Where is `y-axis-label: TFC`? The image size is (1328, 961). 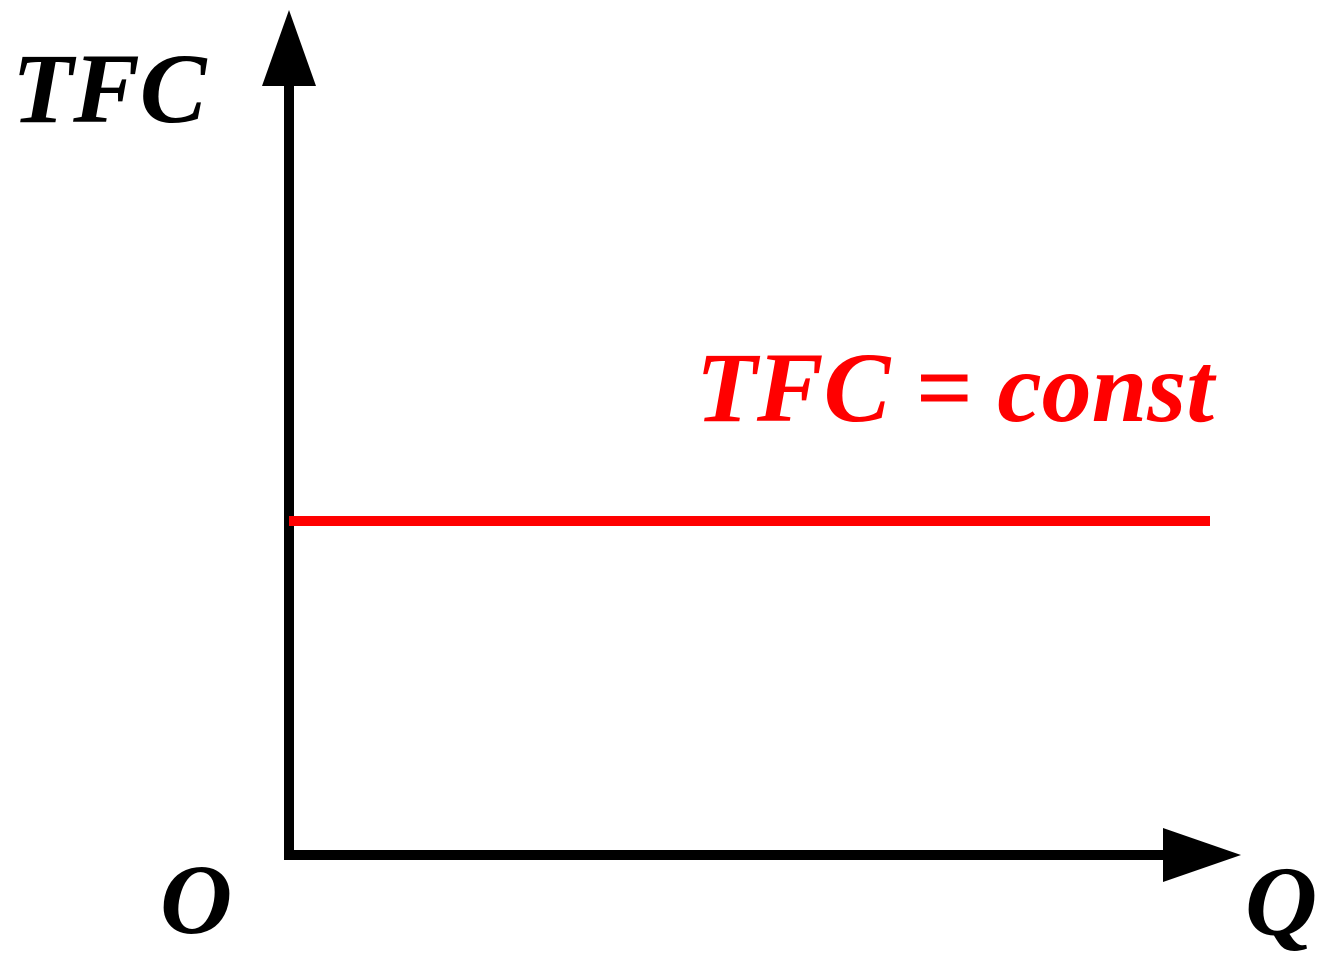 y-axis-label: TFC is located at coordinates (110, 88).